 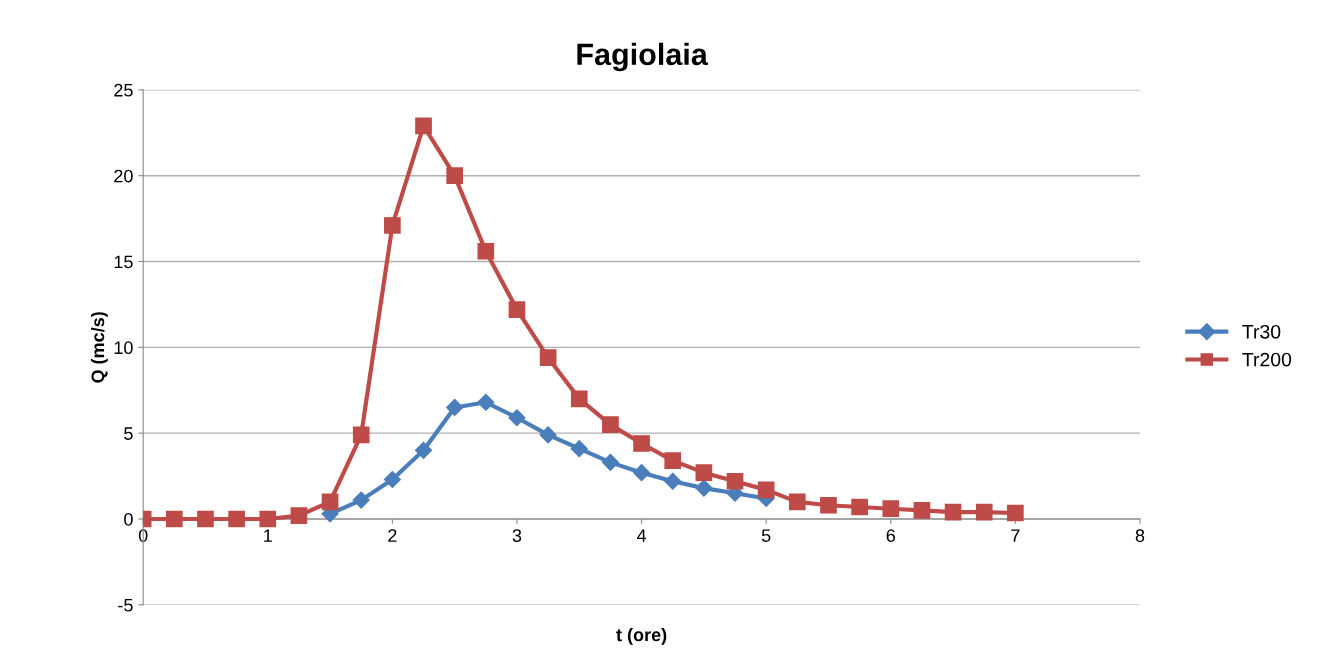 I want to click on y-tick-label: 15, so click(x=123, y=262).